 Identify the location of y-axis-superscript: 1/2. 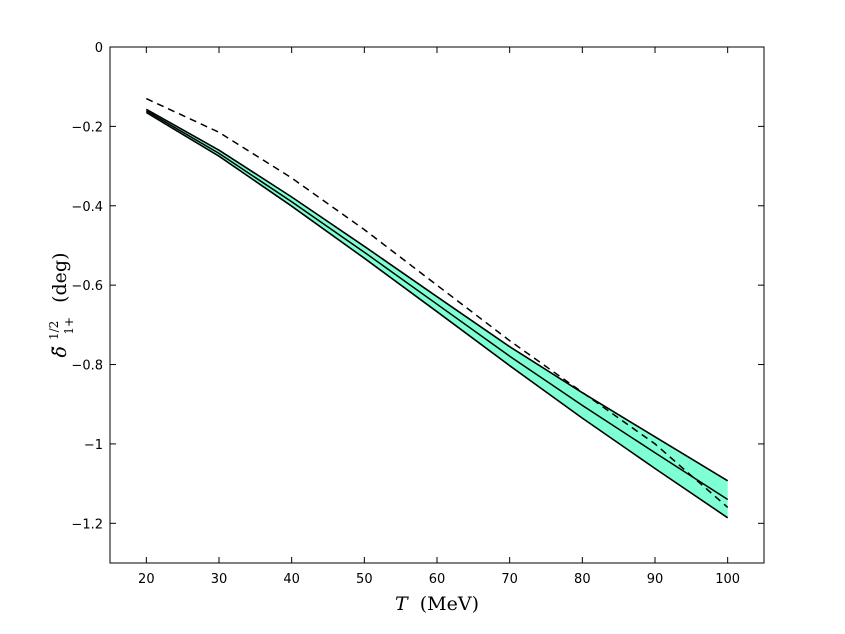
(54, 330).